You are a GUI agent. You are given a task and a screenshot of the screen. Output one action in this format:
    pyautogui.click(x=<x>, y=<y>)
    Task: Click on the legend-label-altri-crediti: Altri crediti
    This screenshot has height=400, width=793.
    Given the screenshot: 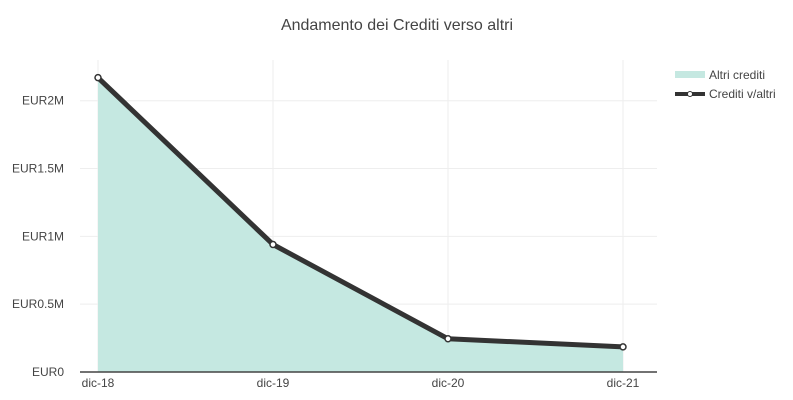 What is the action you would take?
    pyautogui.click(x=737, y=75)
    